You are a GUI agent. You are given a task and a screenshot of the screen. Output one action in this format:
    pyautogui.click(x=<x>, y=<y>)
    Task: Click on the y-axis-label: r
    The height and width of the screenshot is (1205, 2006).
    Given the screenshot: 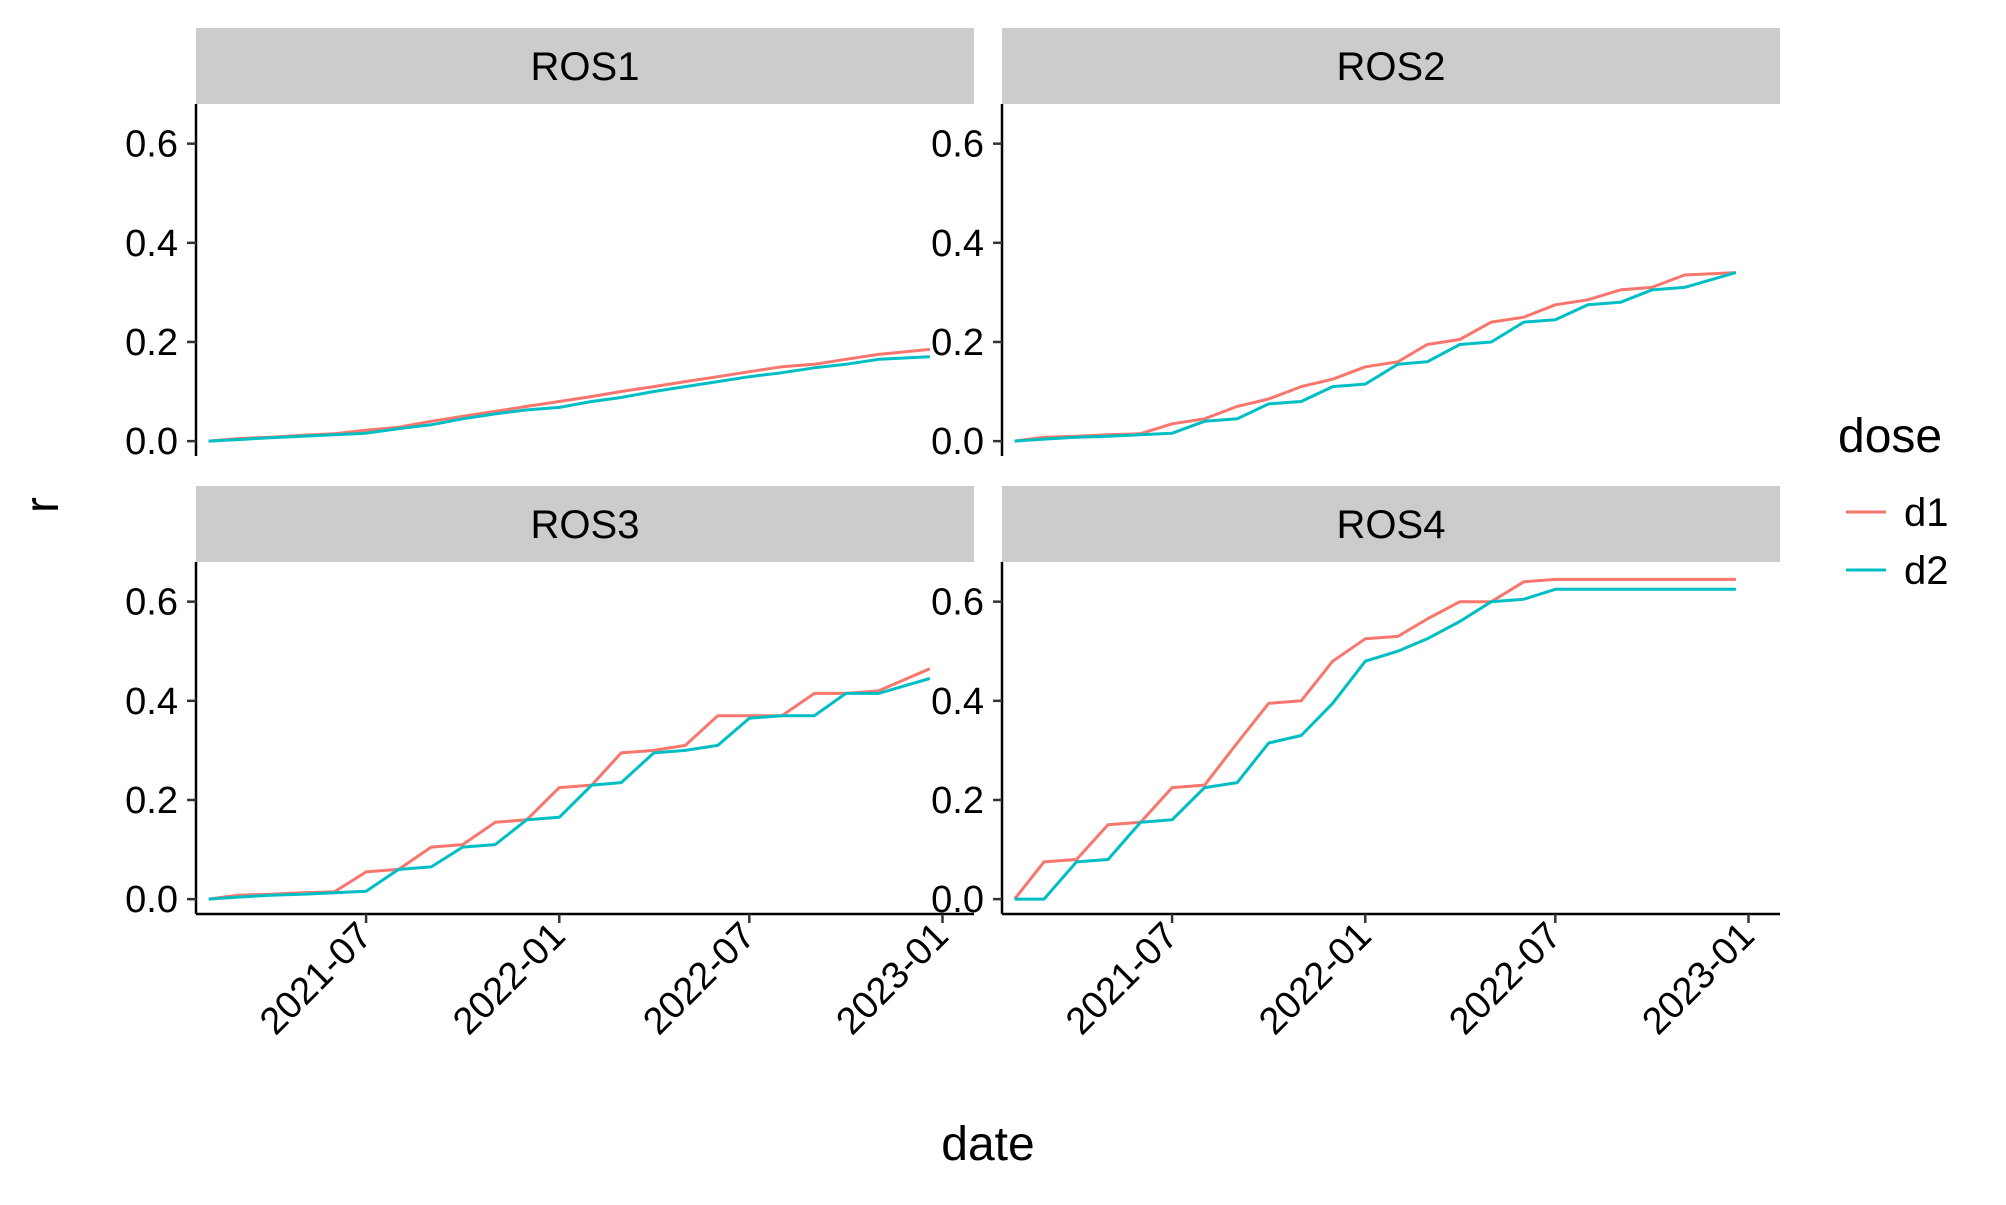 What is the action you would take?
    pyautogui.click(x=42, y=505)
    